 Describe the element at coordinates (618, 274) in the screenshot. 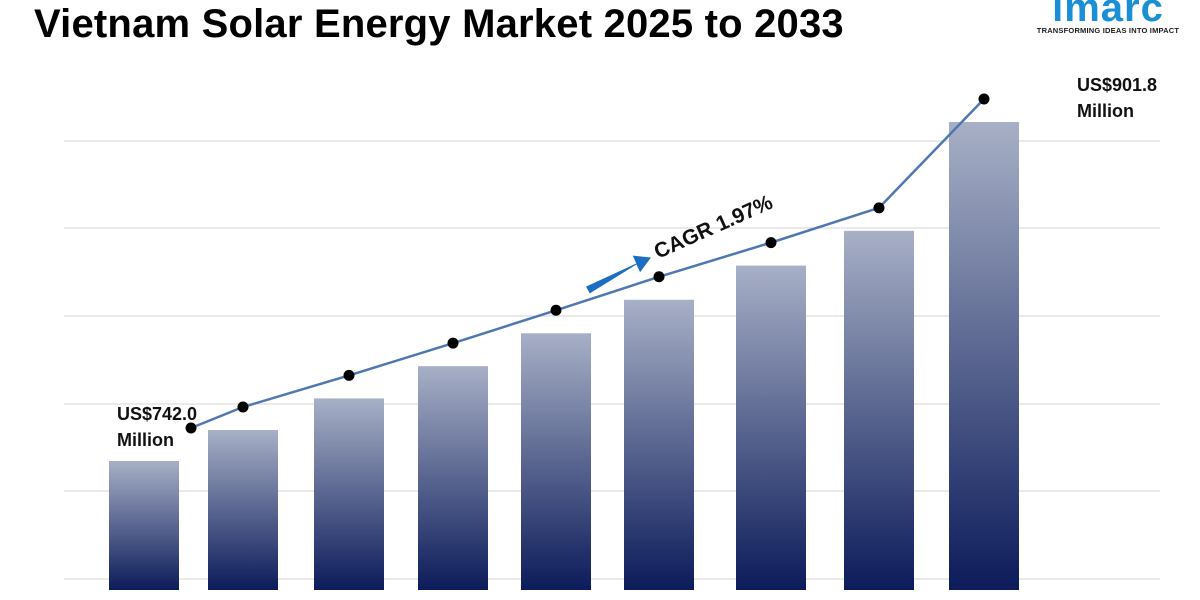

I see `cagr-arrow-icon` at that location.